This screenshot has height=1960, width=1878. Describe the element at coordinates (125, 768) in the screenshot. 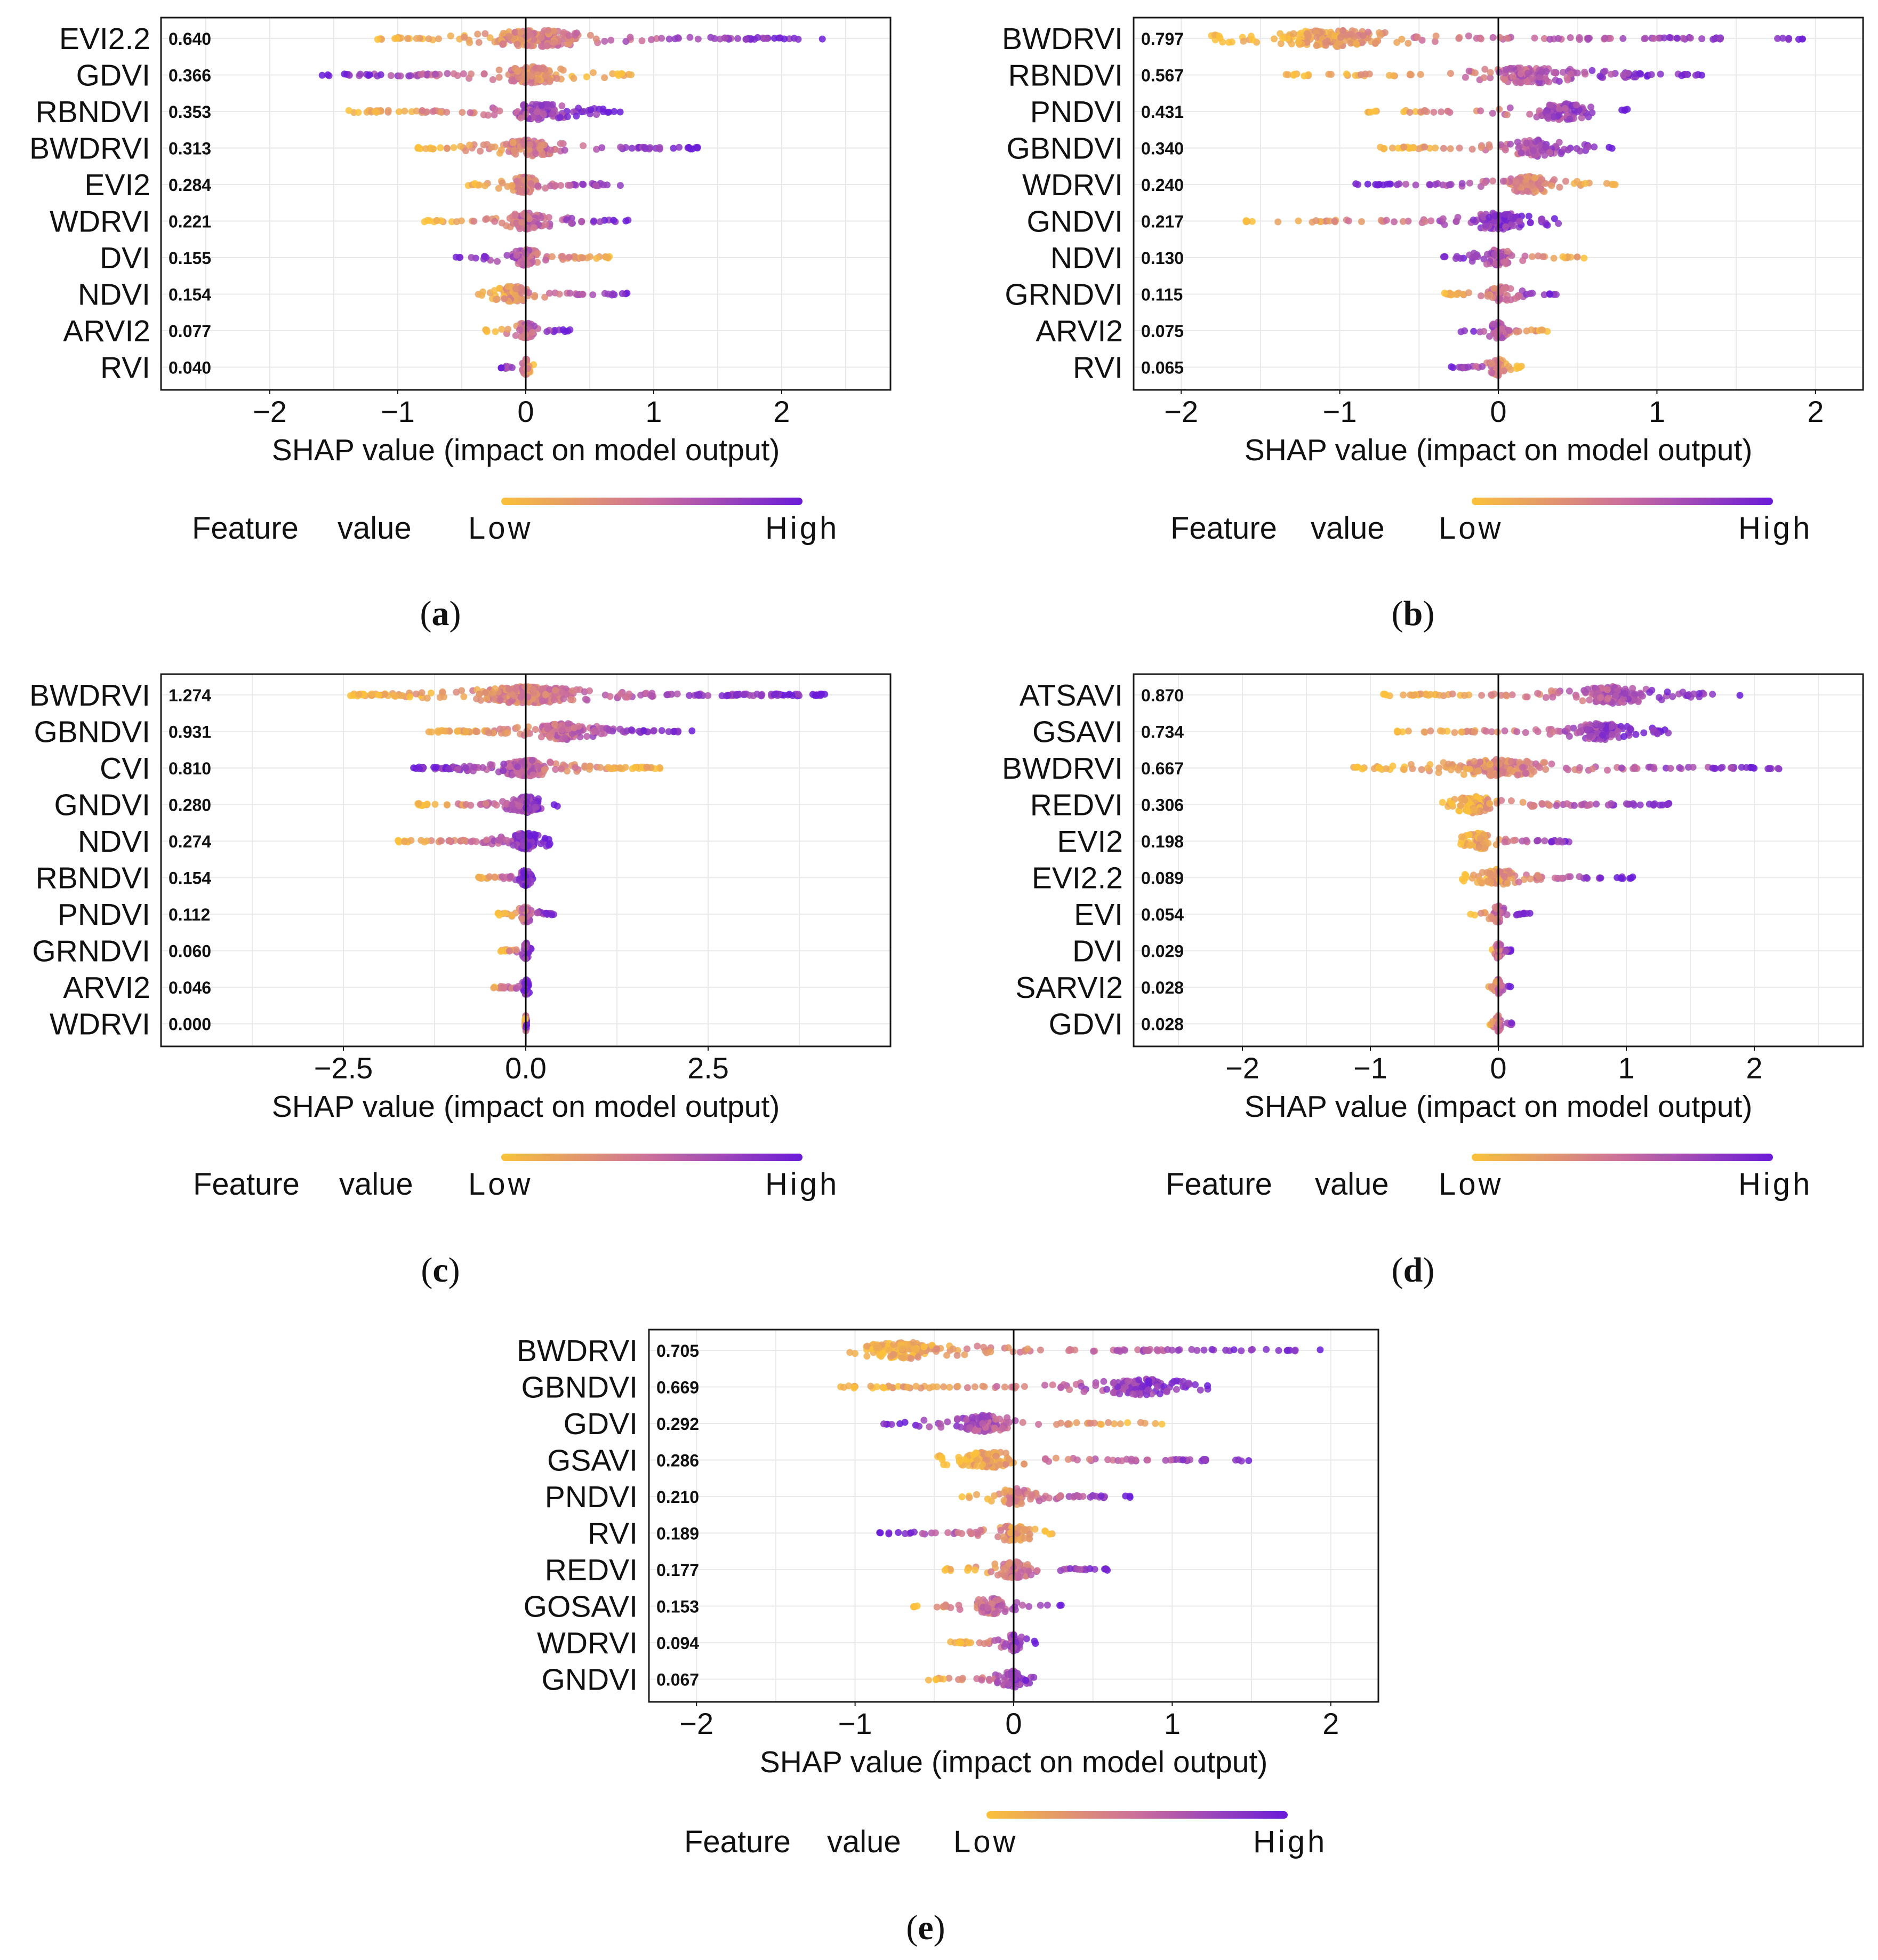

I see `feature-label: CVI` at that location.